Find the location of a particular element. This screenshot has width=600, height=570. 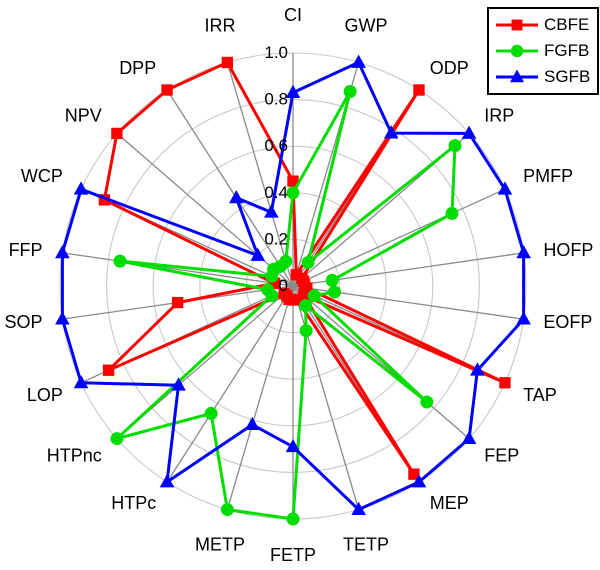

legend-item-FGFB: FGFB is located at coordinates (542, 51).